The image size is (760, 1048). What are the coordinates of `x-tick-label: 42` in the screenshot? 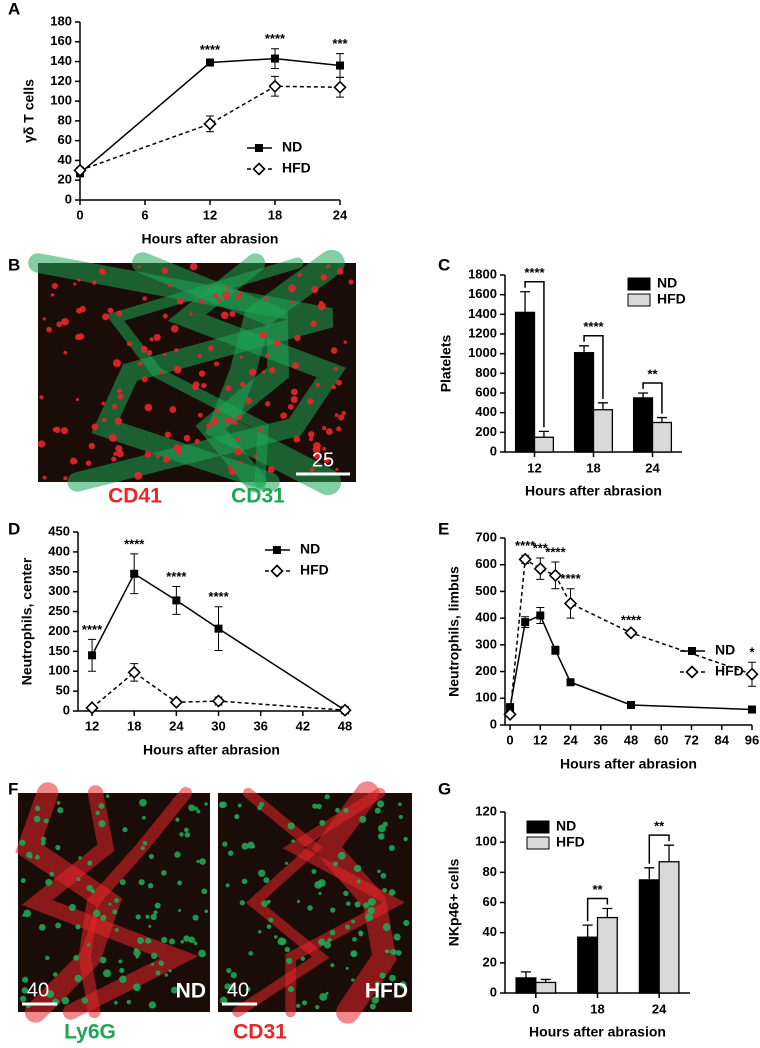 It's located at (303, 725).